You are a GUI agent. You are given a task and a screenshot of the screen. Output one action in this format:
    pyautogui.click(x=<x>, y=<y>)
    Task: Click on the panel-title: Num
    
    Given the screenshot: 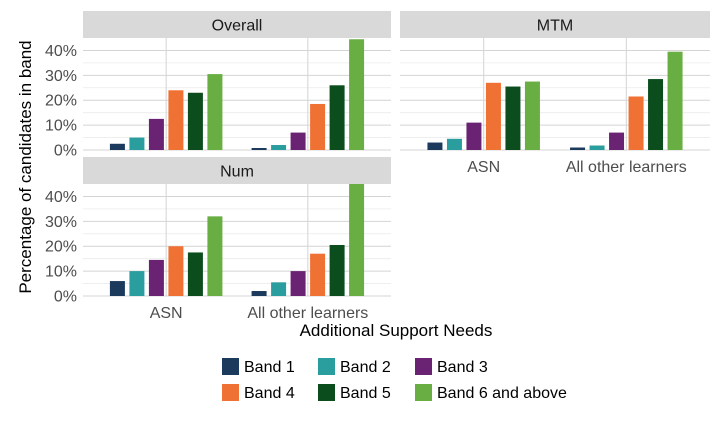 What is the action you would take?
    pyautogui.click(x=237, y=172)
    